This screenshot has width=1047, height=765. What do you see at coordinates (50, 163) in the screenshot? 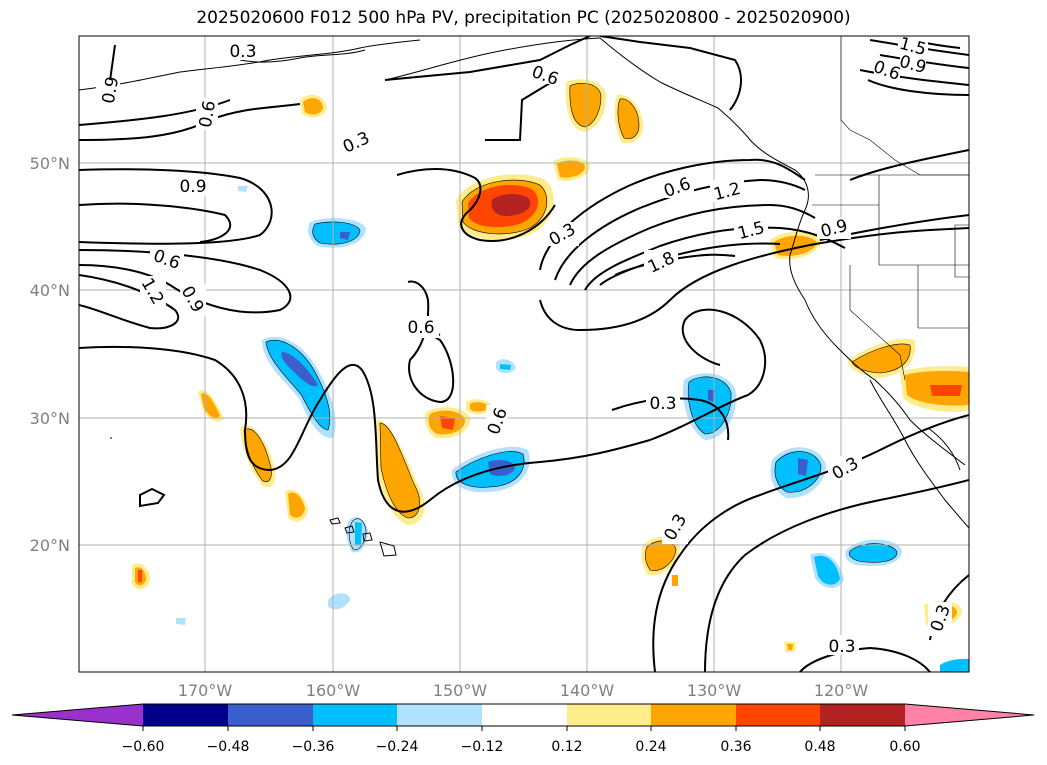
I see `lat-label: 50°N` at bounding box center [50, 163].